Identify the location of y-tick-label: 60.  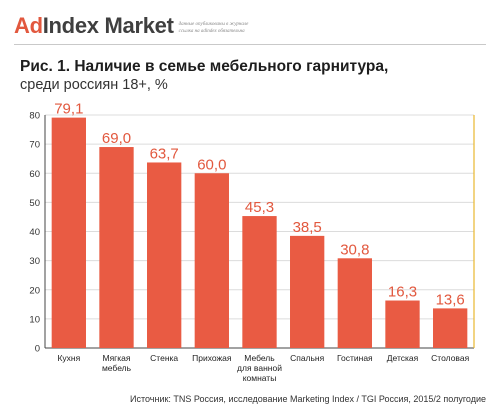
(34, 174).